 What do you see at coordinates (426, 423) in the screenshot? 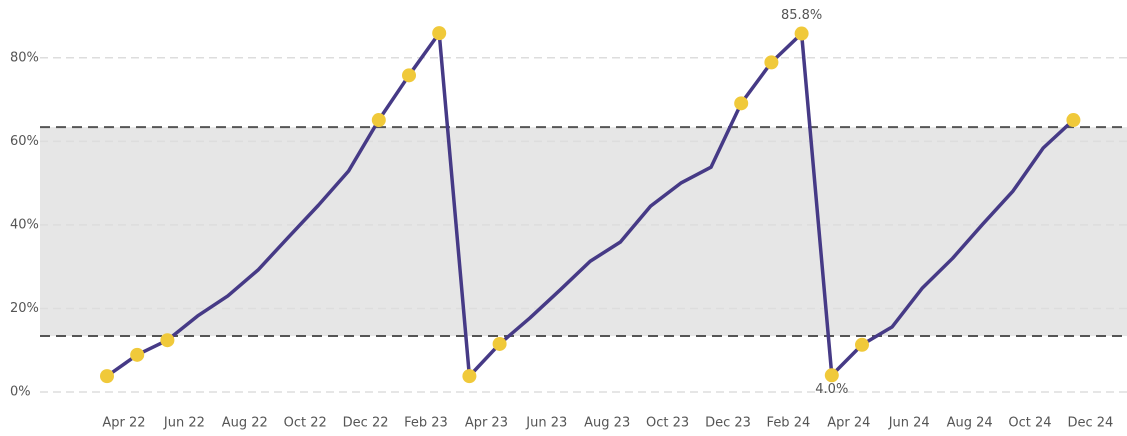
I see `x-tick-label: Feb 23` at bounding box center [426, 423].